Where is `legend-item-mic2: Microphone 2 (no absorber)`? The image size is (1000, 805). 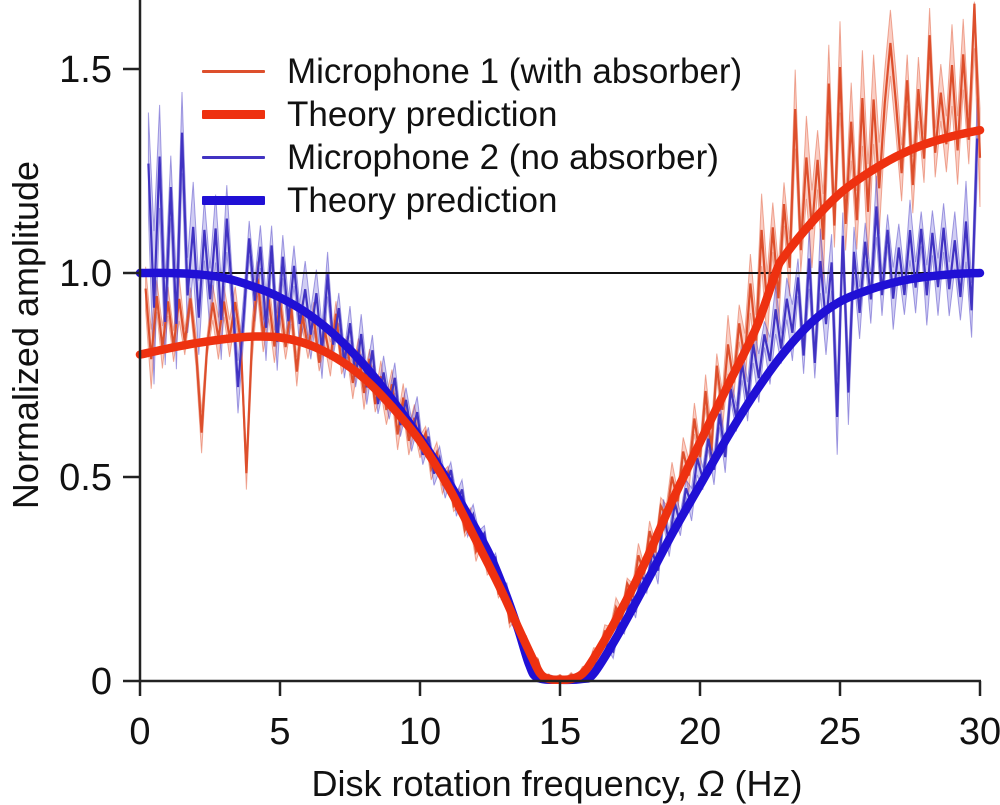
legend-item-mic2: Microphone 2 (no absorber) is located at coordinates (472, 157).